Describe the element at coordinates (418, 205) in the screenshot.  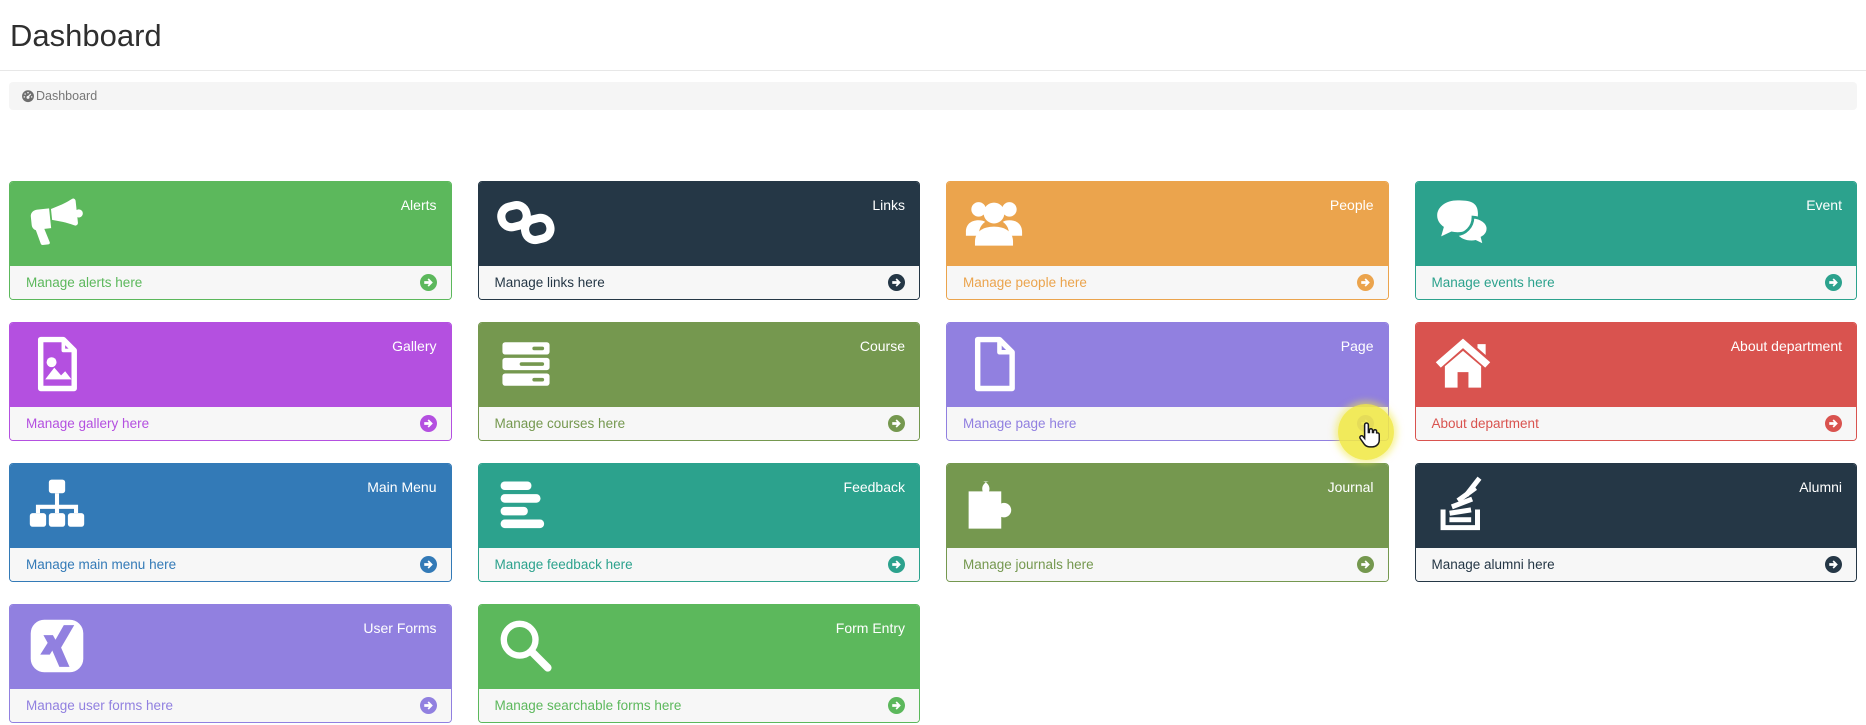
I see `tile-label: Alerts` at that location.